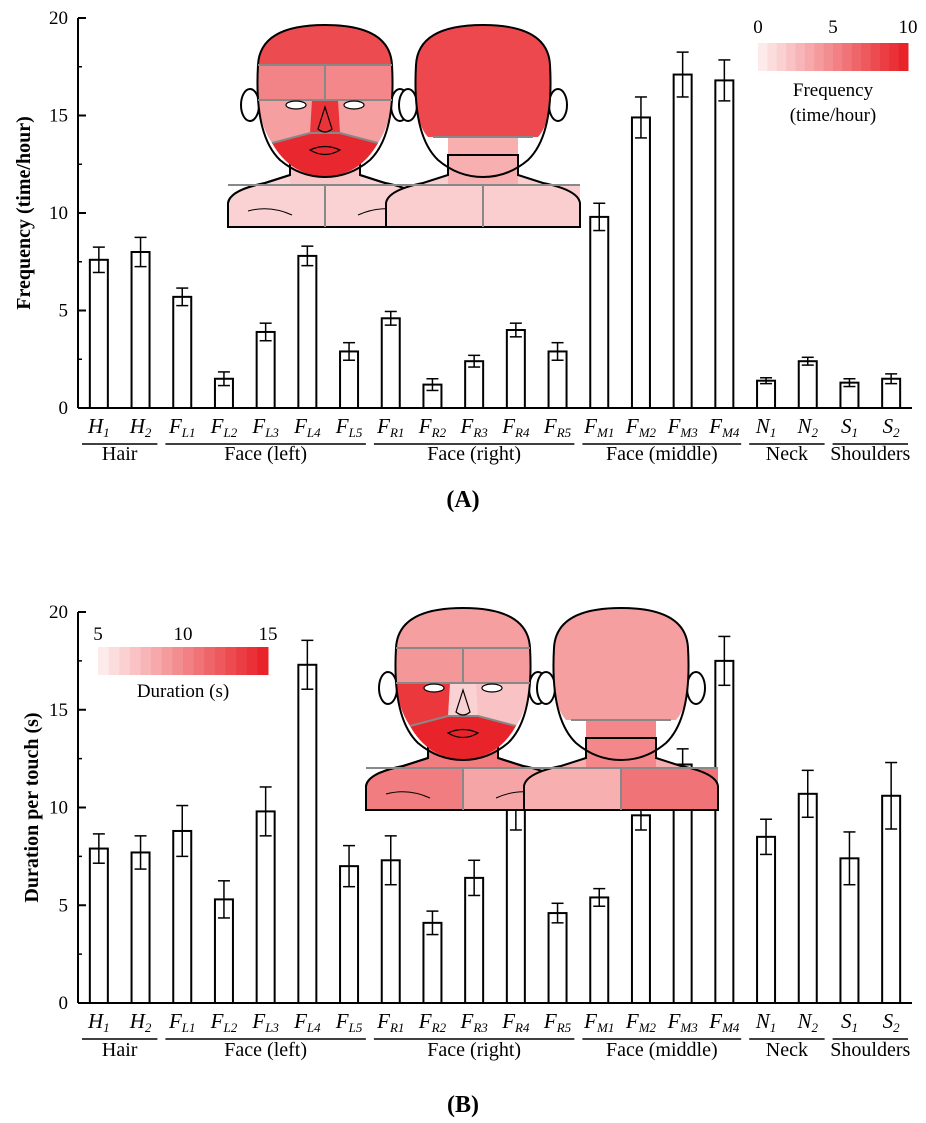  I want to click on back-ear-left, so click(546, 688).